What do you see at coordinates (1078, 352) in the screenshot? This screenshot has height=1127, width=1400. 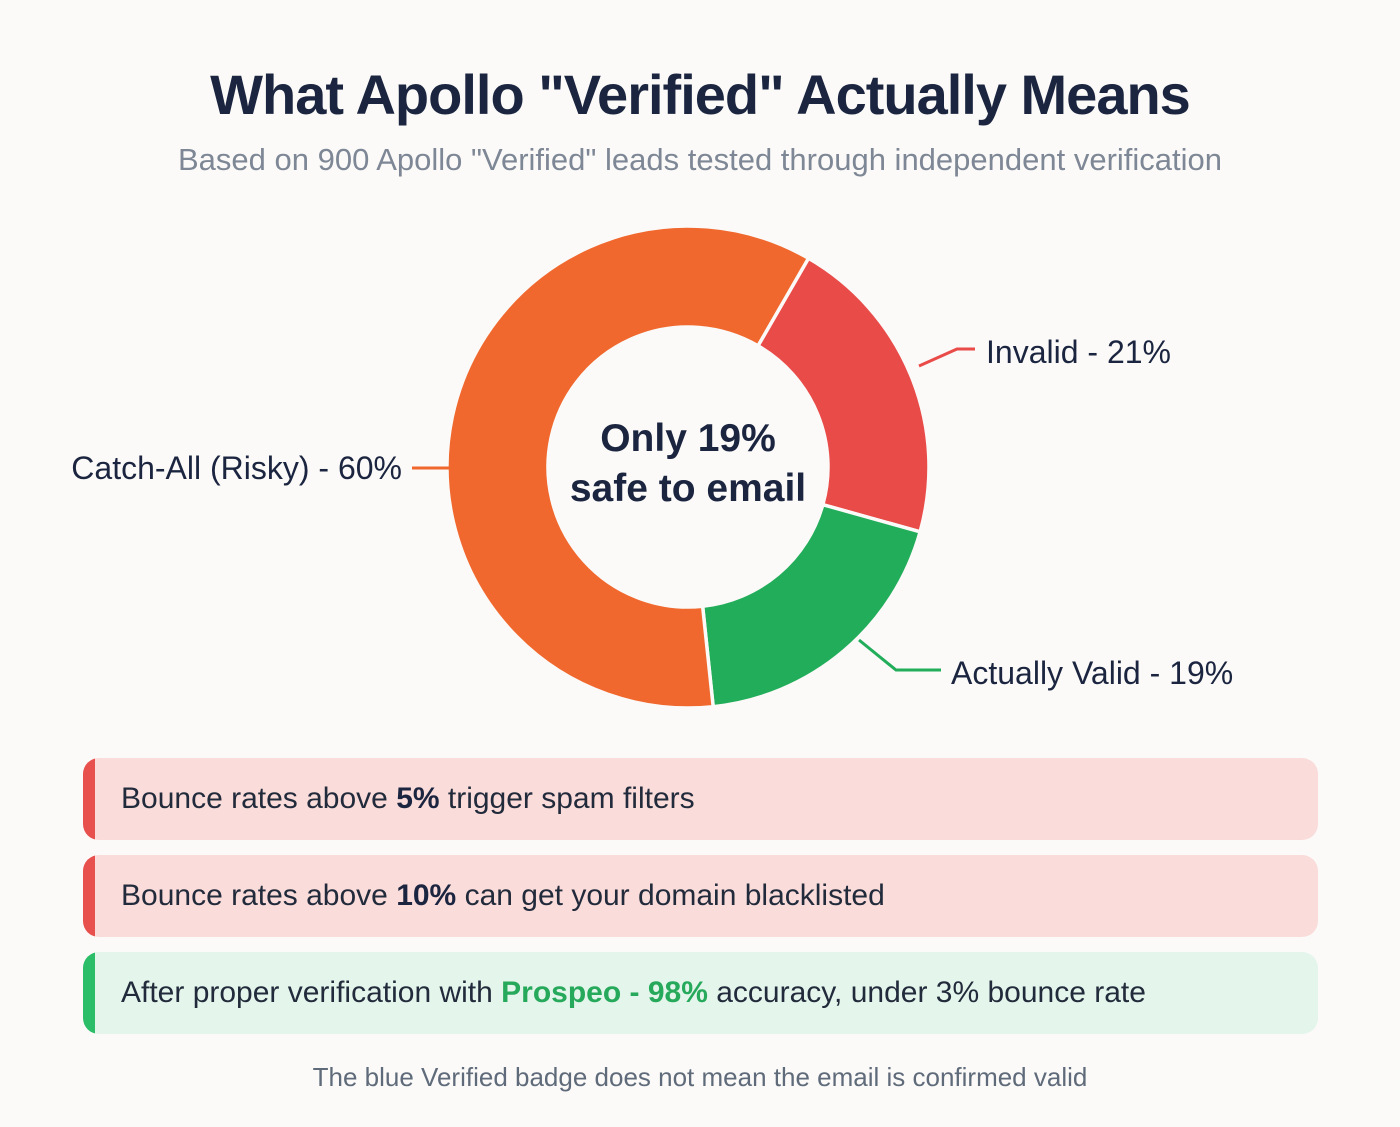 I see `slice-label-invalid: Invalid - 21%` at bounding box center [1078, 352].